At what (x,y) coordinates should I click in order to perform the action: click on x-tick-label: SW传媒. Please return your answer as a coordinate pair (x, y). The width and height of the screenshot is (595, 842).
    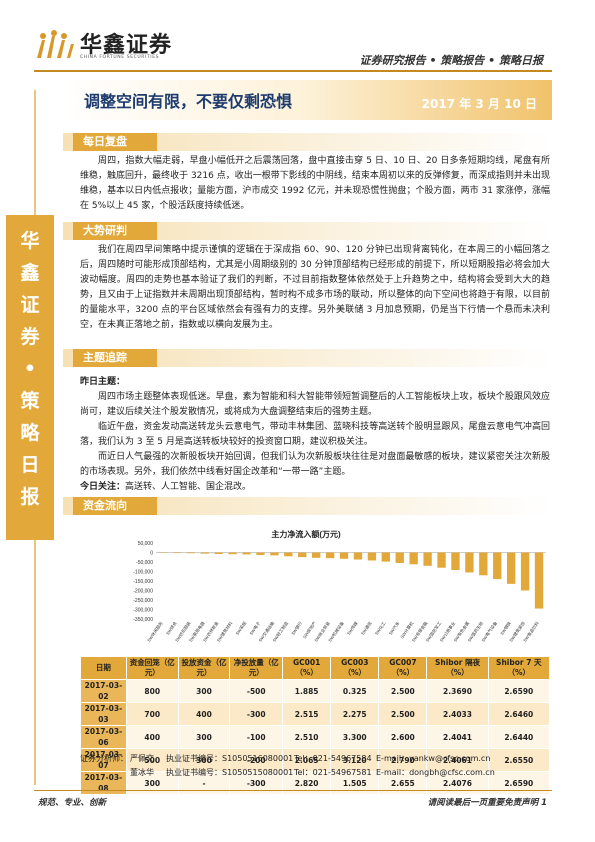
    Looking at the image, I should click on (352, 627).